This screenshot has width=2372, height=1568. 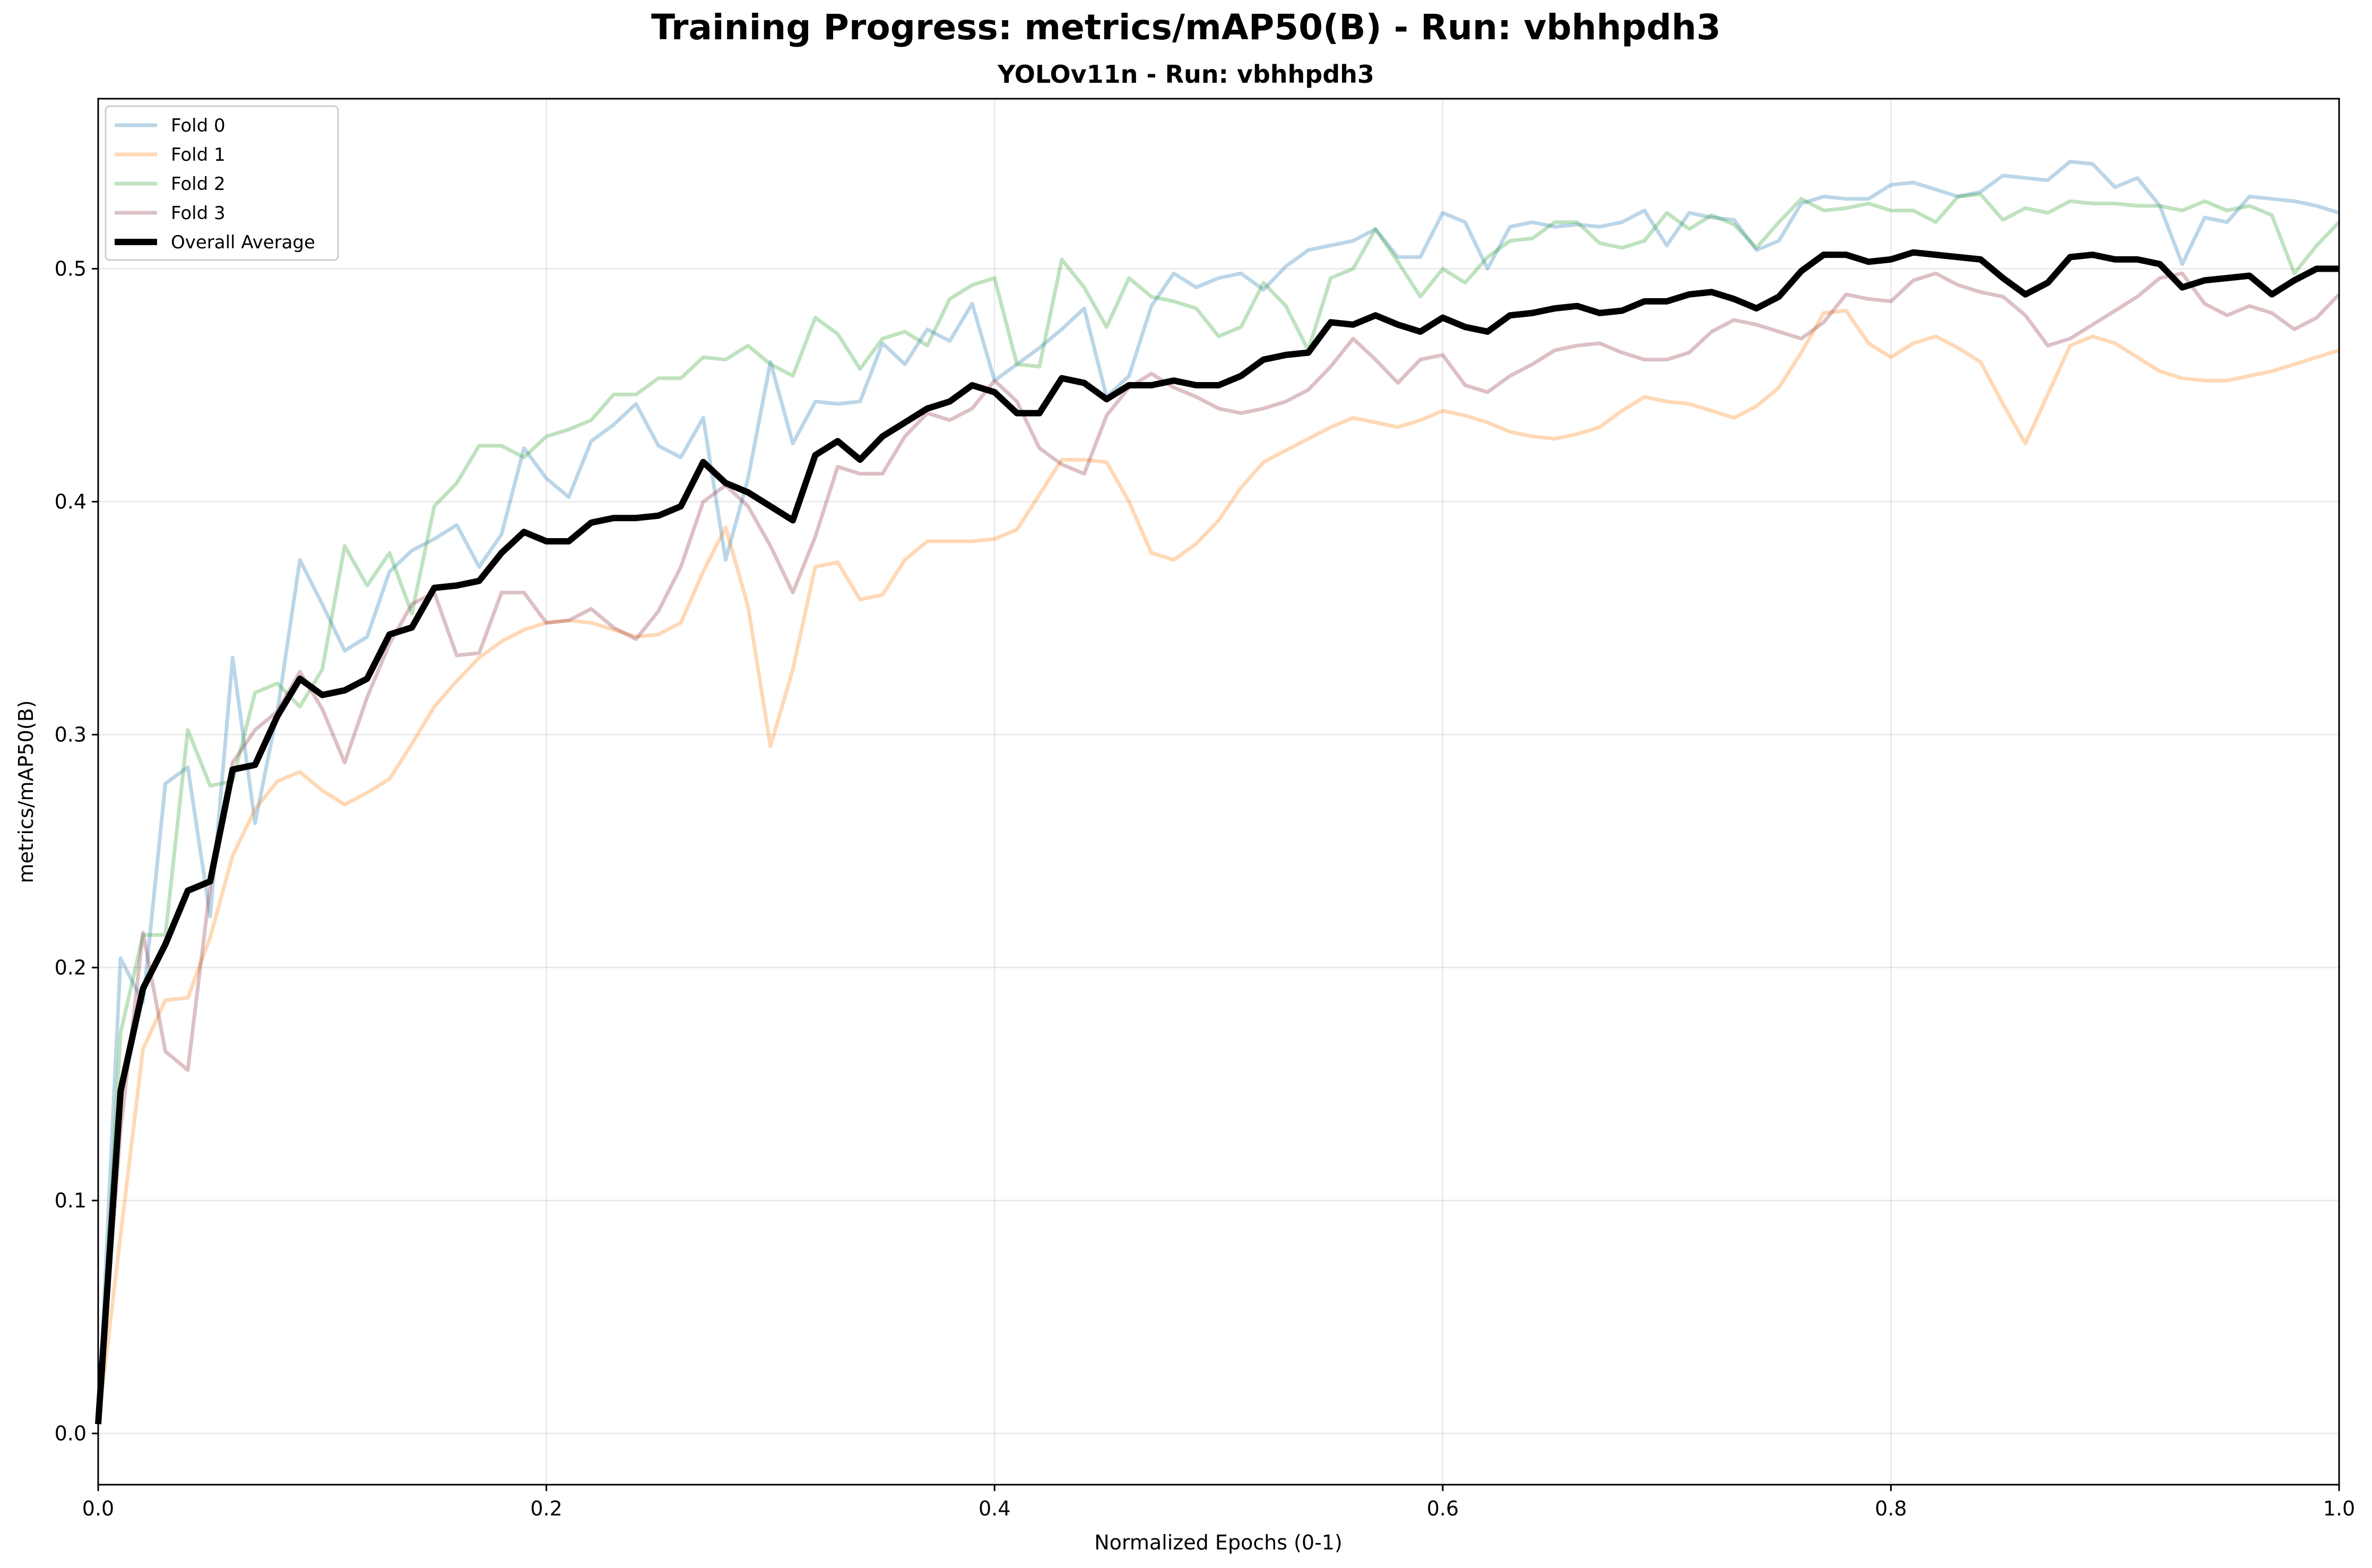 I want to click on legend-label-1: Fold 1, so click(x=198, y=155).